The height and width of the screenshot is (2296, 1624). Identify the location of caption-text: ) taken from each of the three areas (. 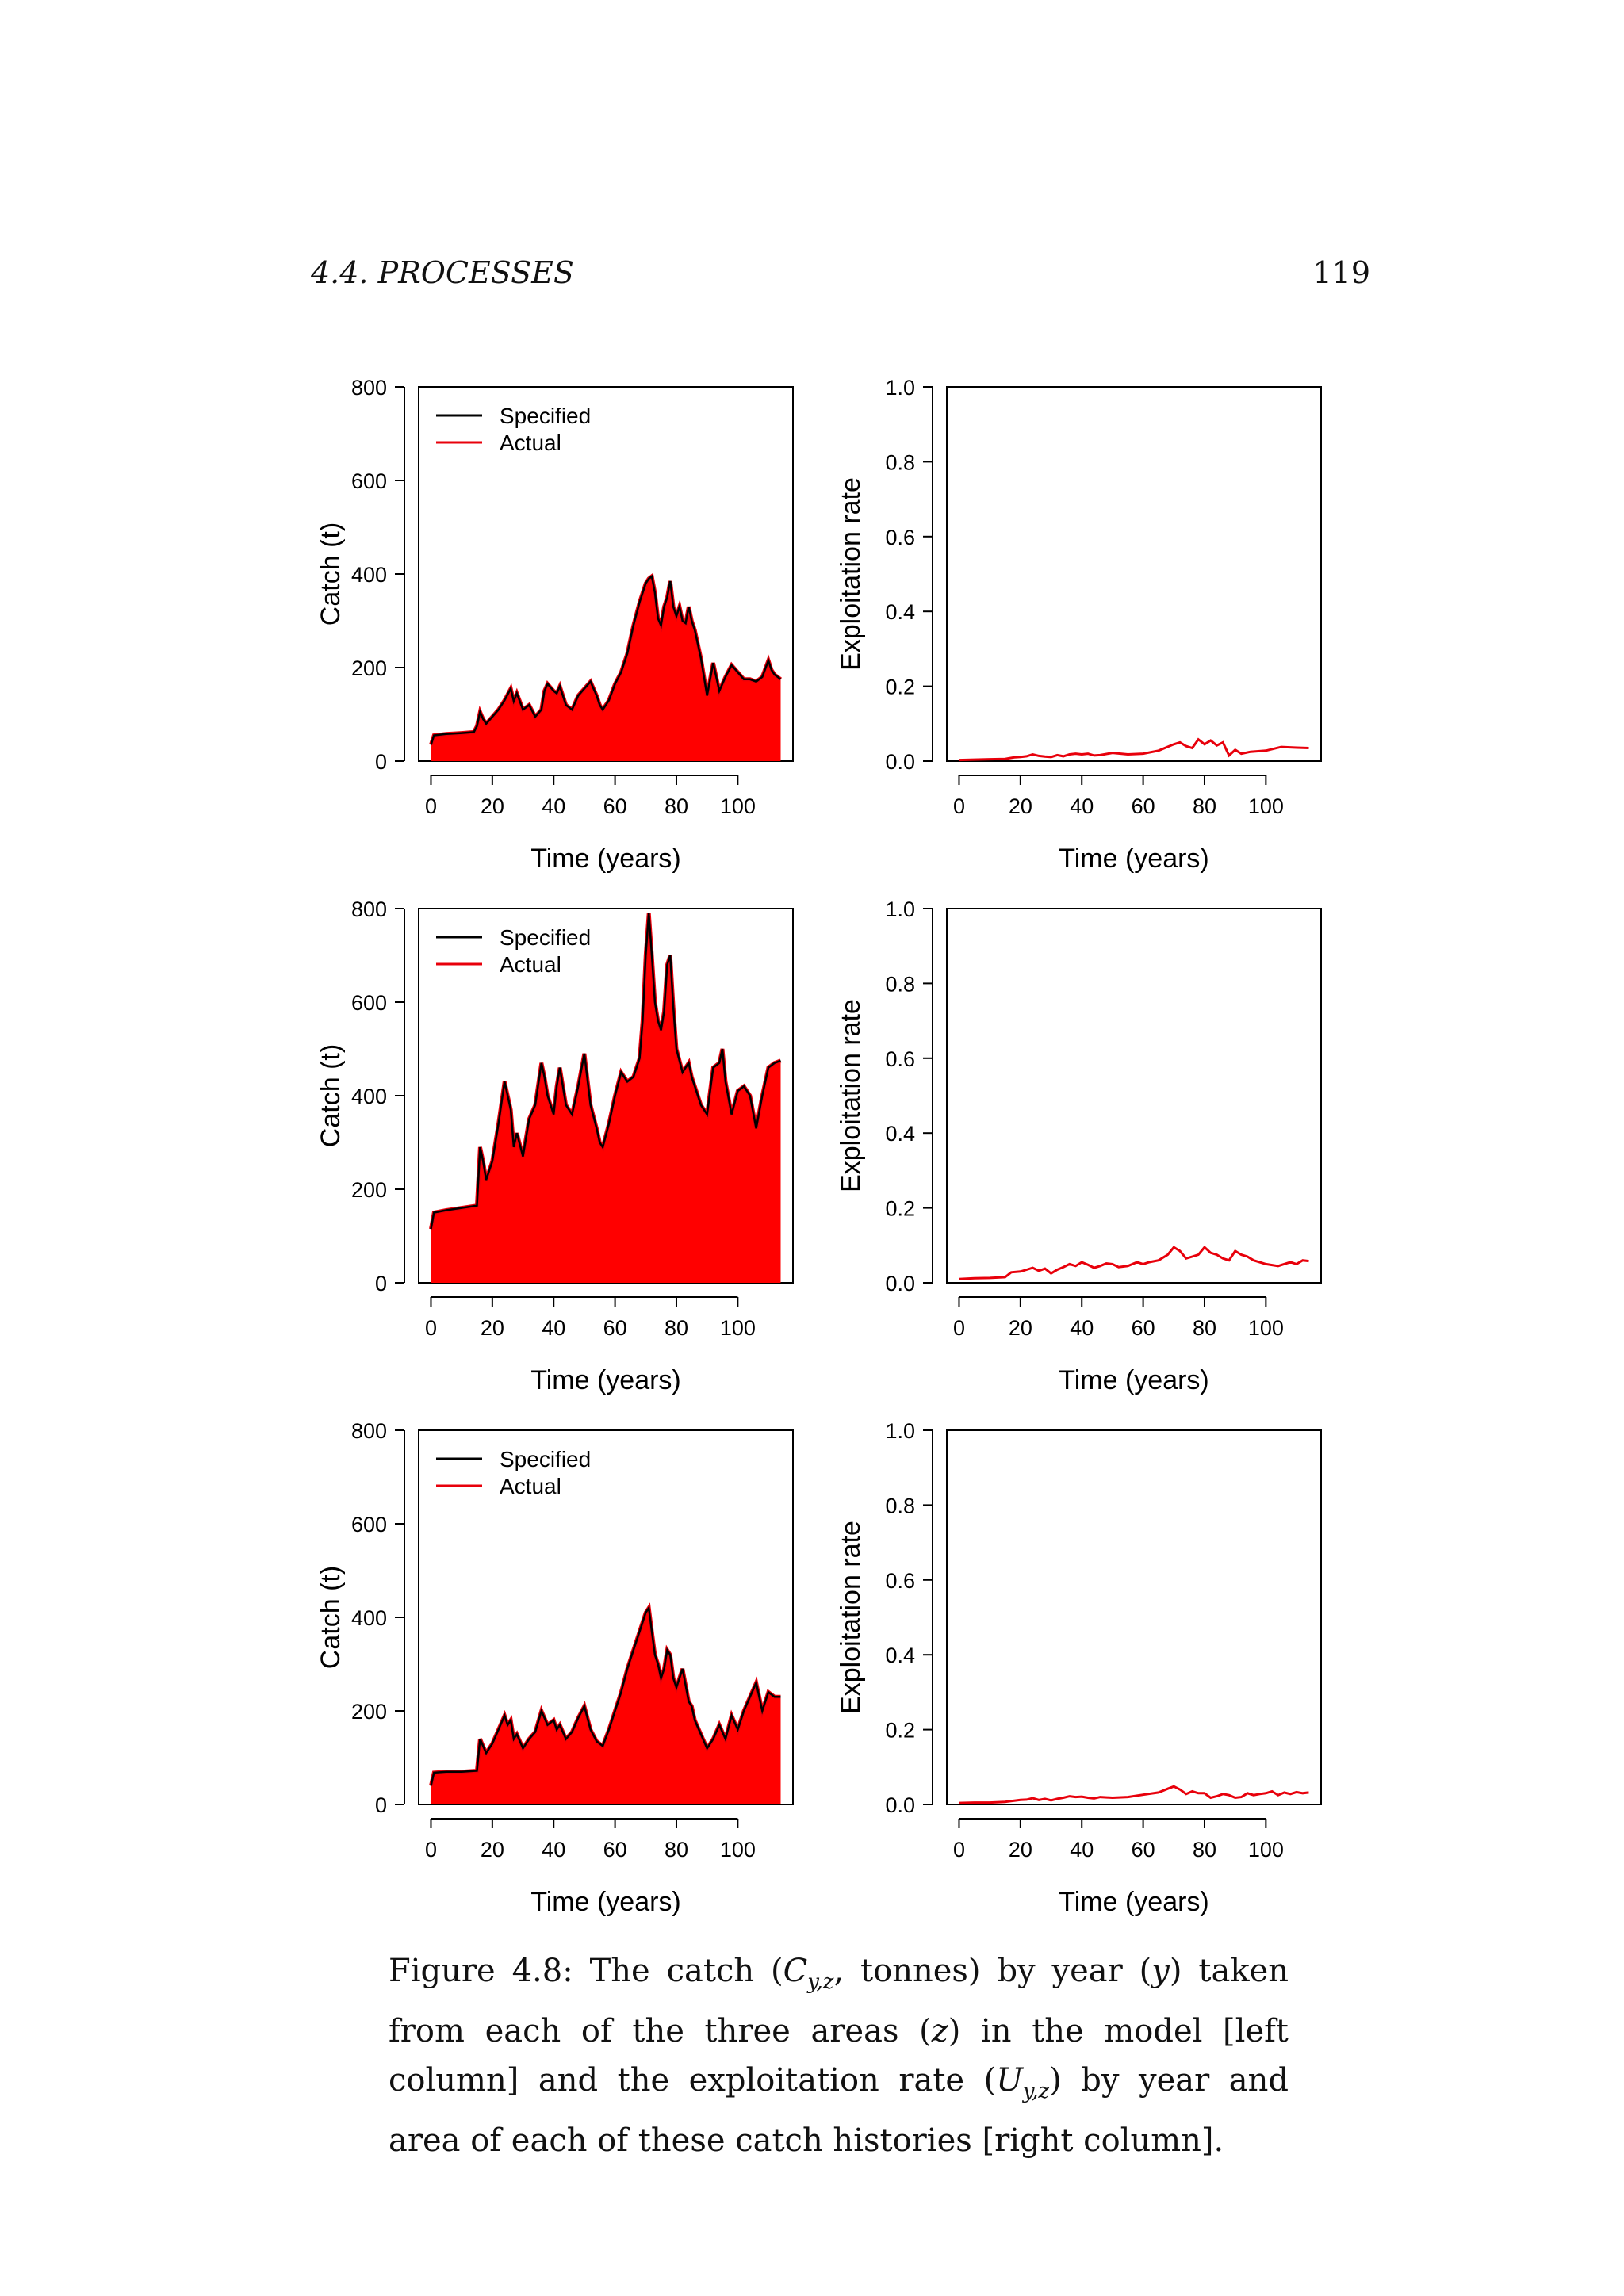
(839, 2001).